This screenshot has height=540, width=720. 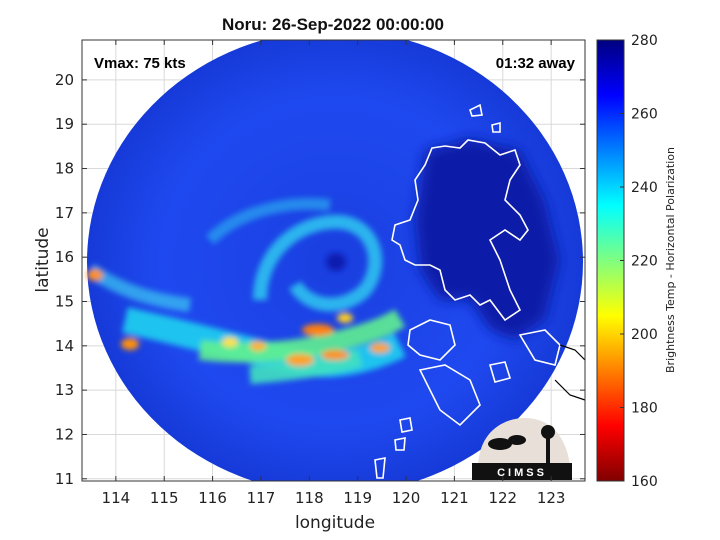 What do you see at coordinates (644, 188) in the screenshot?
I see `colorbar-tick-label-240: 240` at bounding box center [644, 188].